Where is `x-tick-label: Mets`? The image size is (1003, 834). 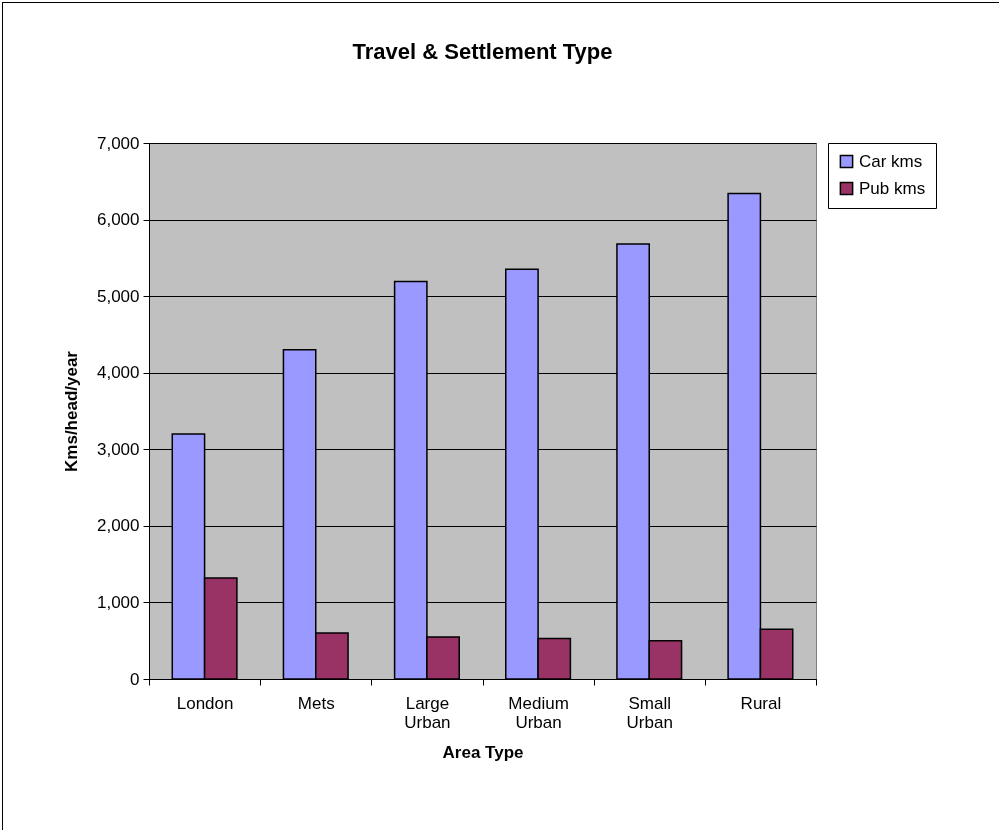 x-tick-label: Mets is located at coordinates (316, 703).